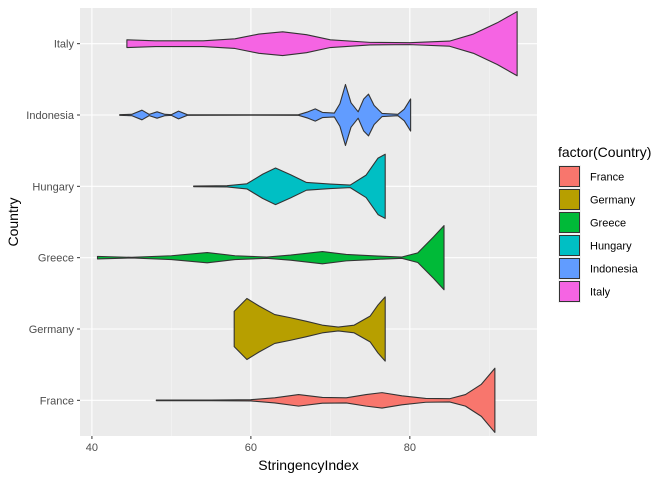  Describe the element at coordinates (57, 401) in the screenshot. I see `y-tick-label: France` at that location.